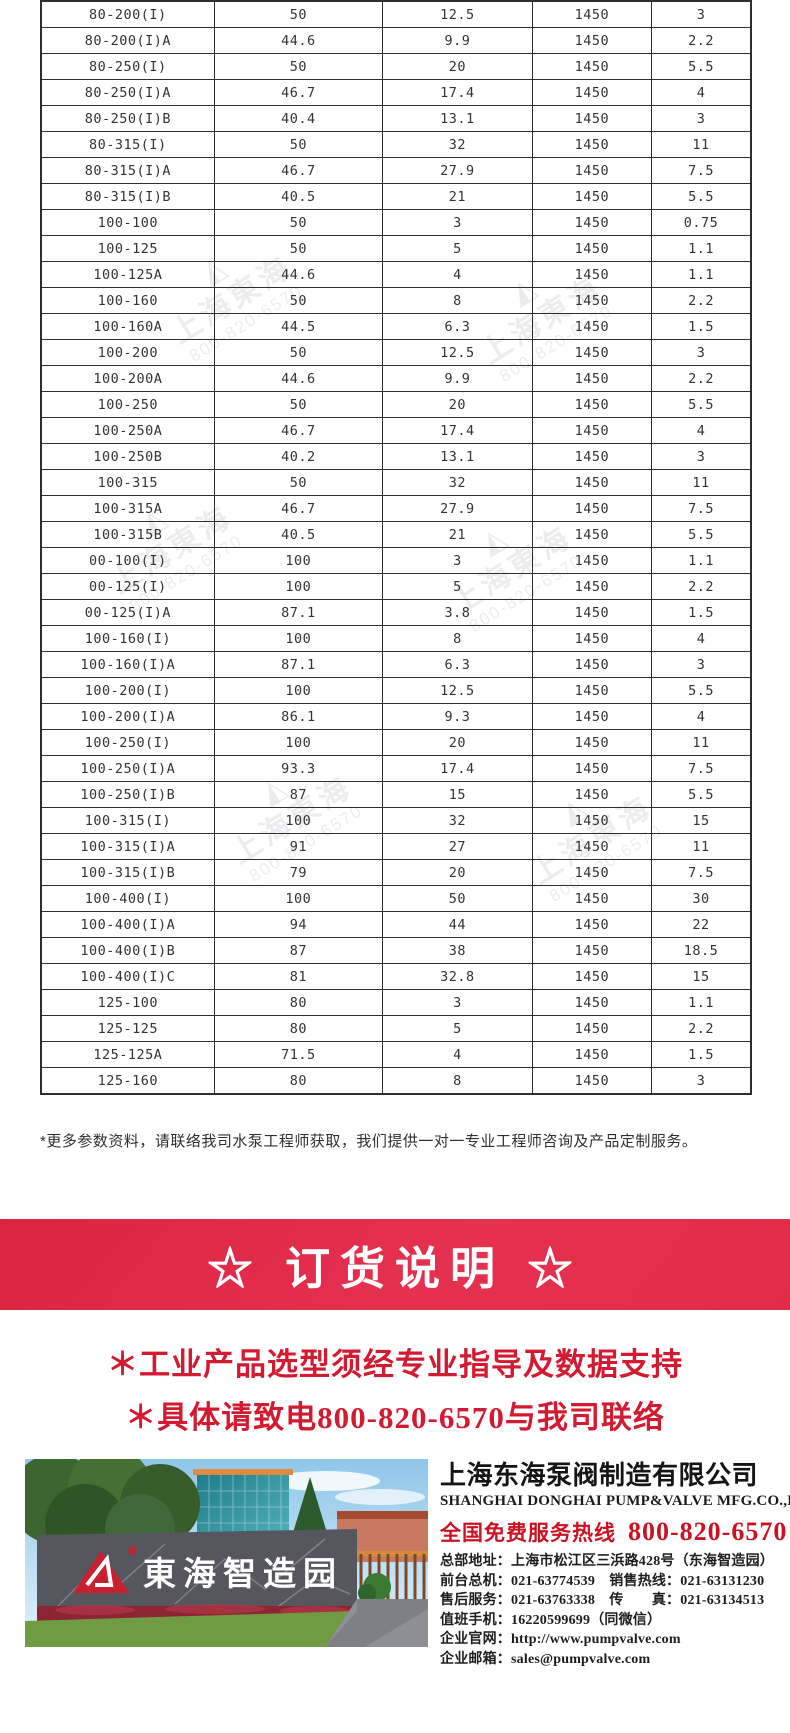 The width and height of the screenshot is (790, 1733). I want to click on table-cell: 87, so click(298, 794).